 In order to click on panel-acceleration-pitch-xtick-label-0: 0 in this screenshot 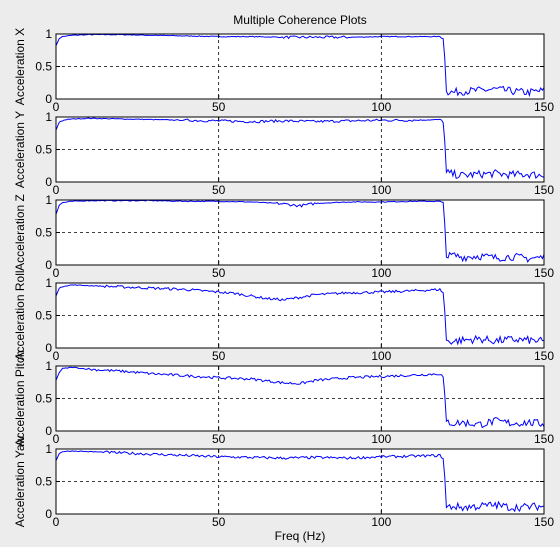, I will do `click(56, 439)`.